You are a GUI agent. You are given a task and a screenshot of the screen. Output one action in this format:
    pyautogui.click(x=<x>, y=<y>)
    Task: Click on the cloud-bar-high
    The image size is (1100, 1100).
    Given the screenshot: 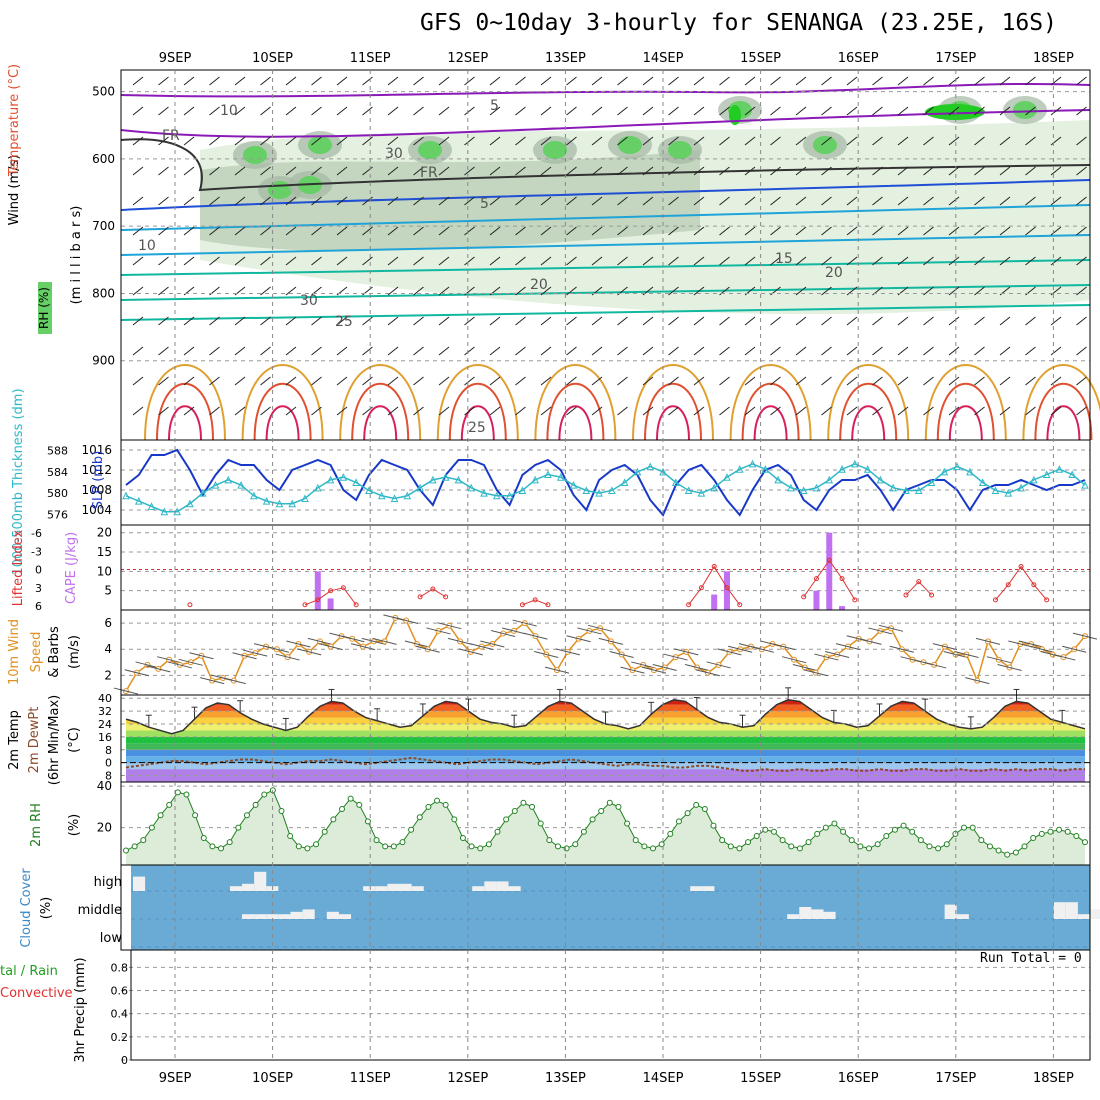 What is the action you would take?
    pyautogui.click(x=393, y=887)
    